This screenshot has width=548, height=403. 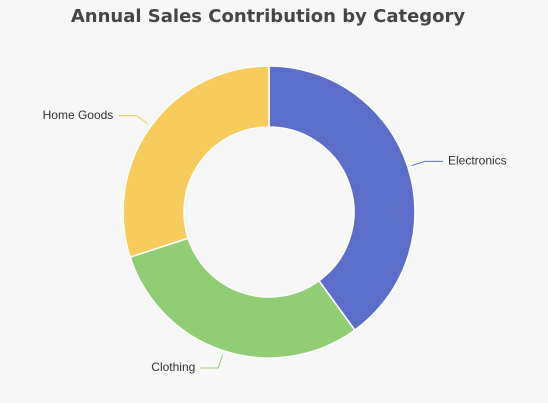 What do you see at coordinates (173, 367) in the screenshot?
I see `slice-label: Clothing` at bounding box center [173, 367].